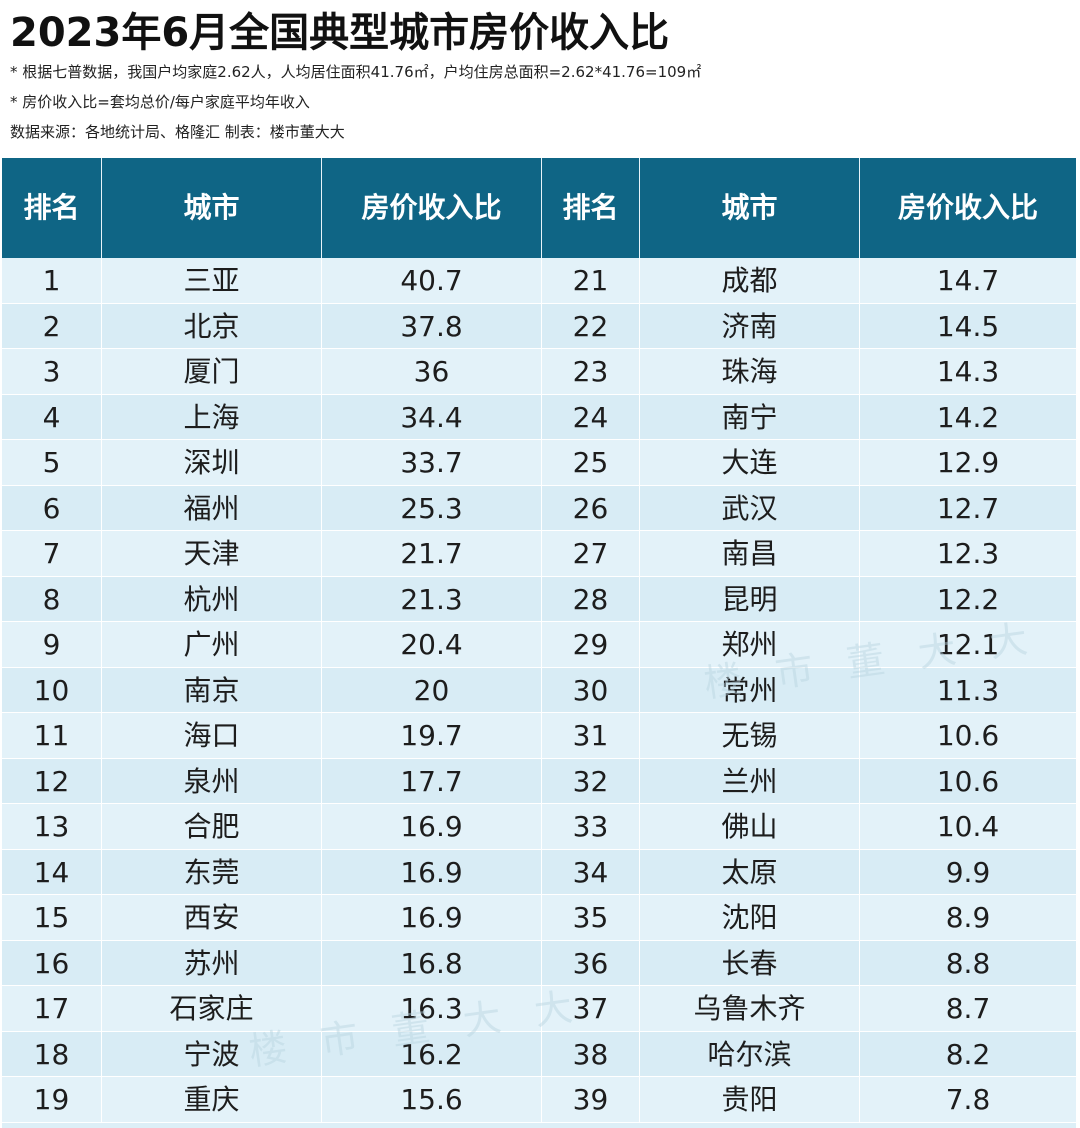 The width and height of the screenshot is (1080, 1128). Describe the element at coordinates (432, 326) in the screenshot. I see `ratio-cell: 37.8` at that location.